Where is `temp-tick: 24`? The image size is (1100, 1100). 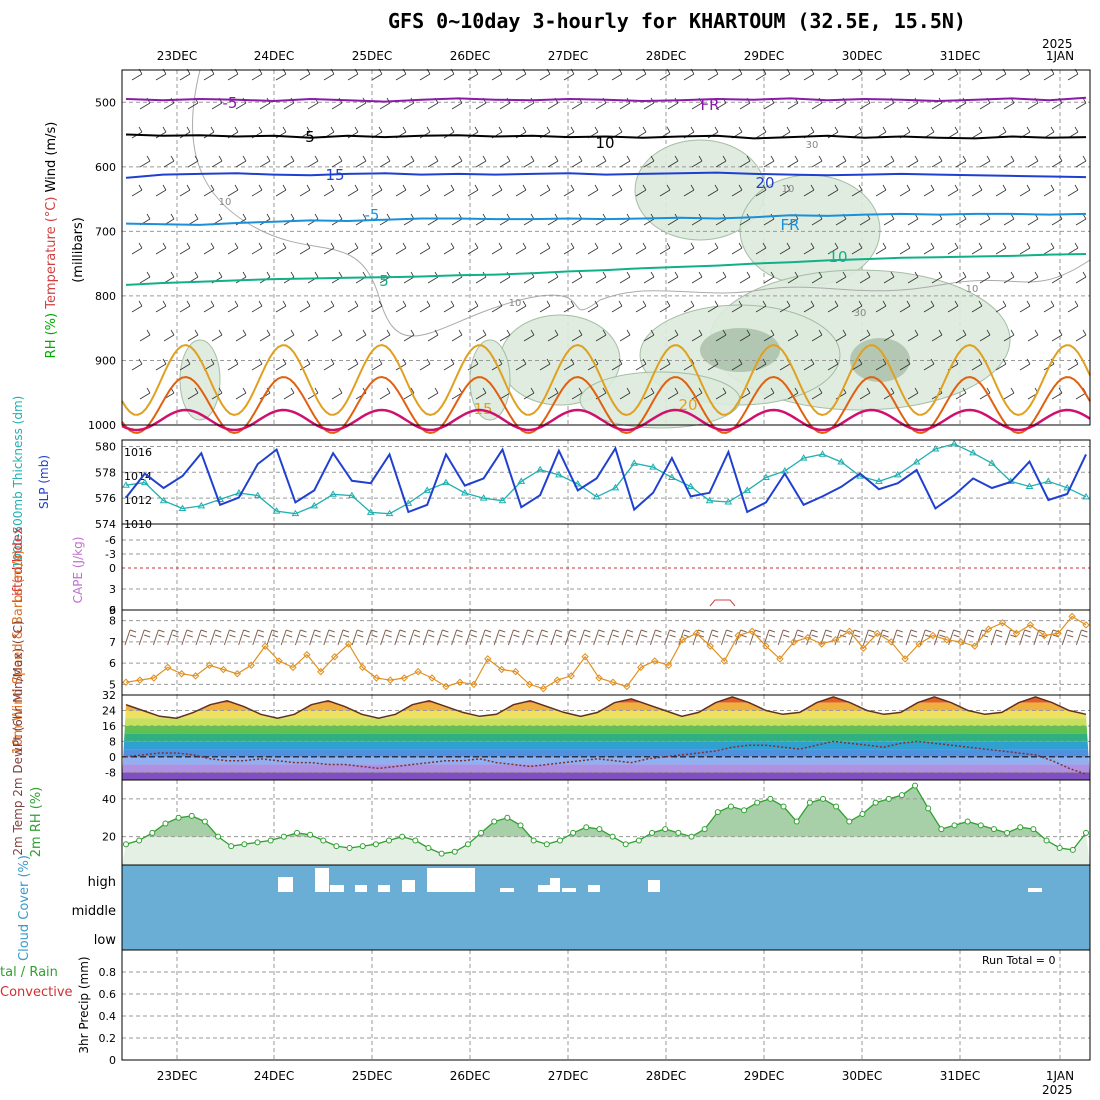
temp-tick: 24 is located at coordinates (109, 710).